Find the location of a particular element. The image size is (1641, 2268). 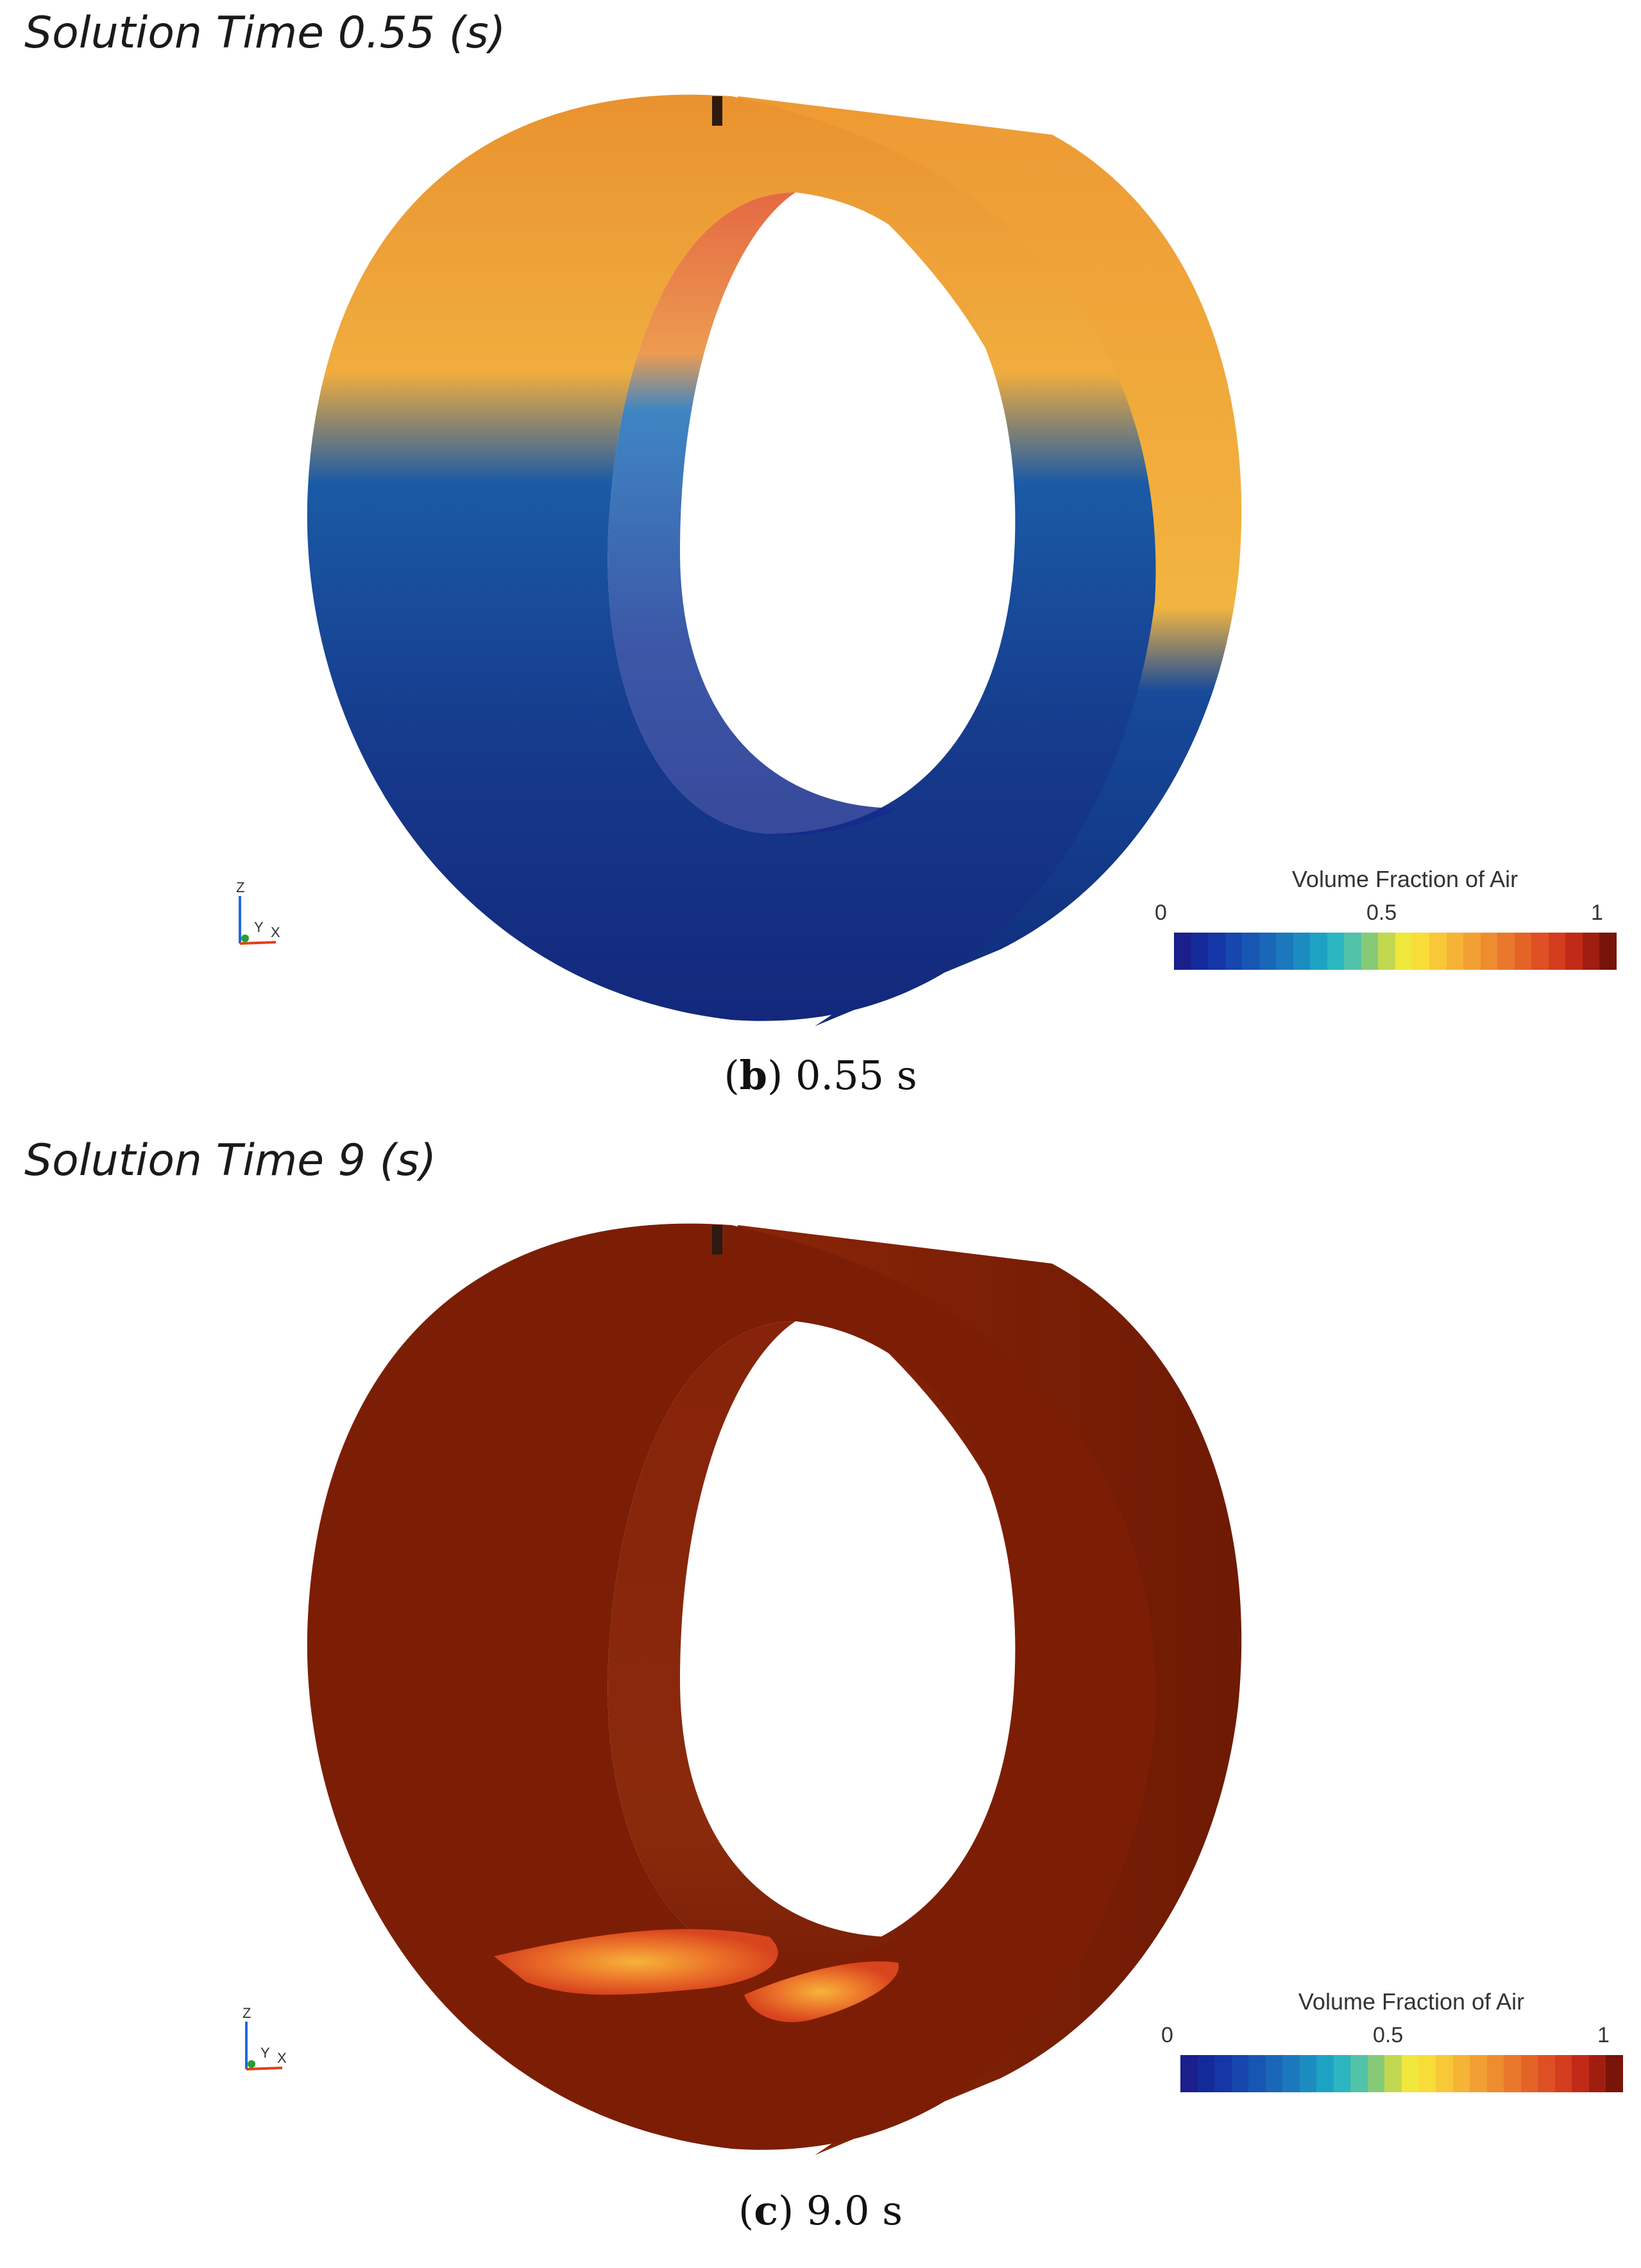

caption-letter: c is located at coordinates (766, 2210).